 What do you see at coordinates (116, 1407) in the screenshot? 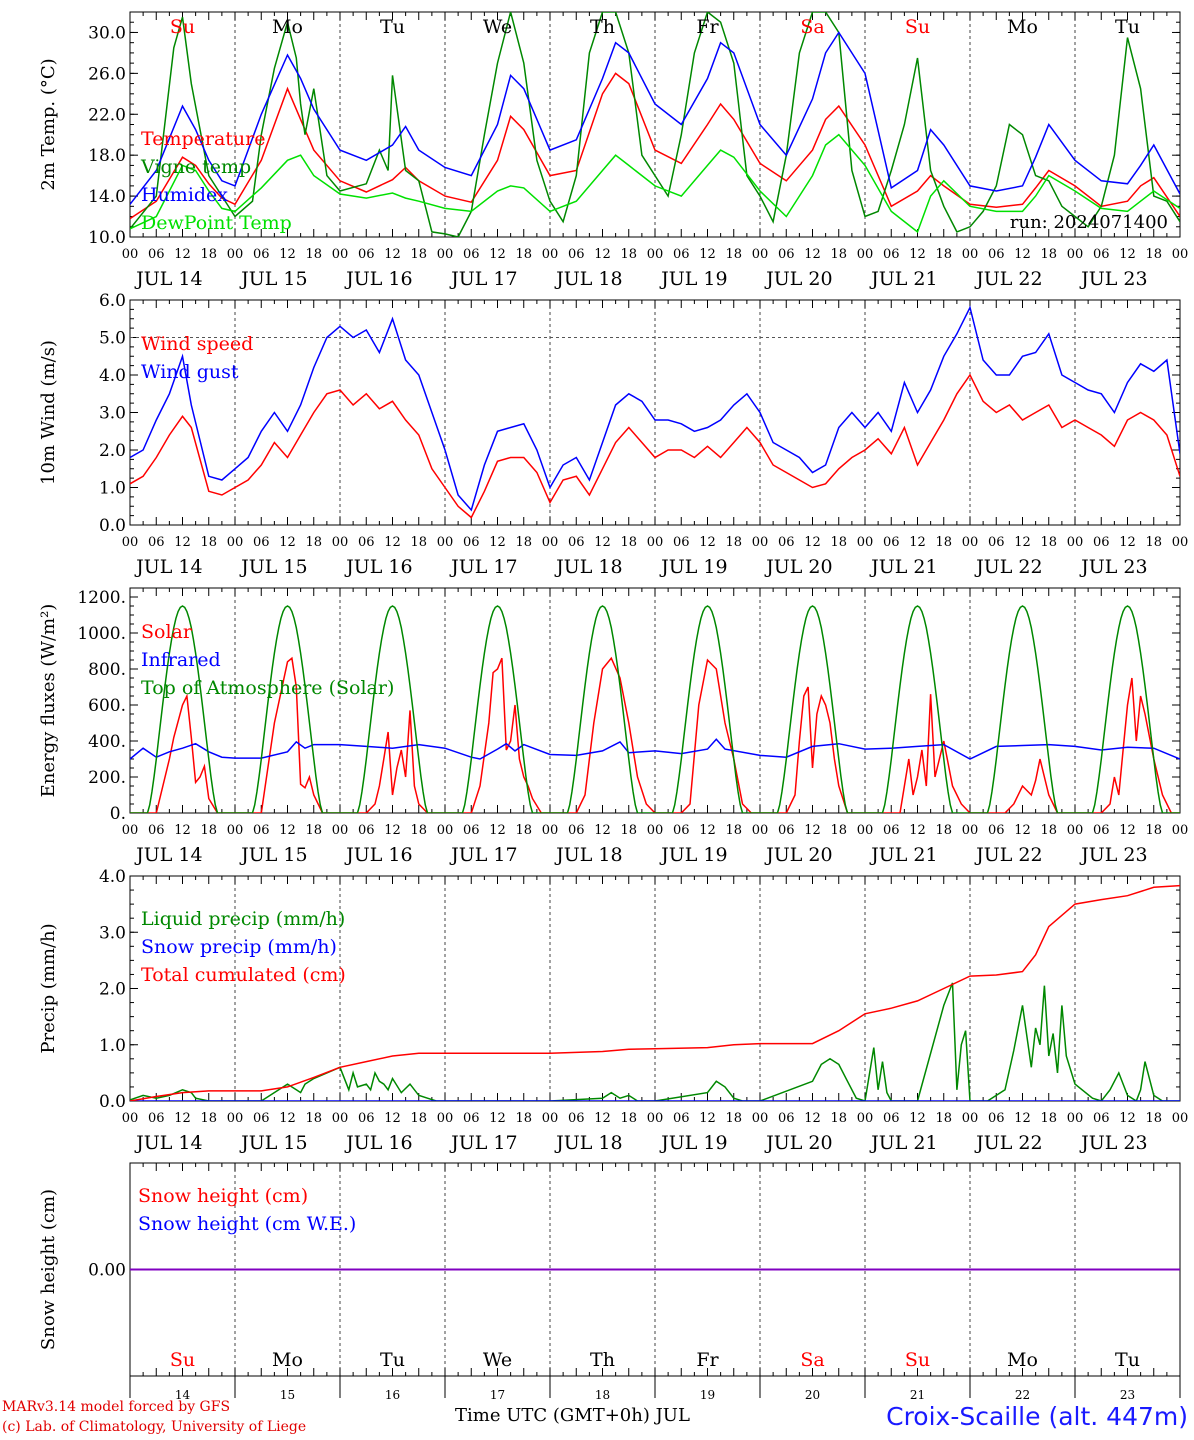
I see `model-credit: MARv3.14 model forced by GFS` at bounding box center [116, 1407].